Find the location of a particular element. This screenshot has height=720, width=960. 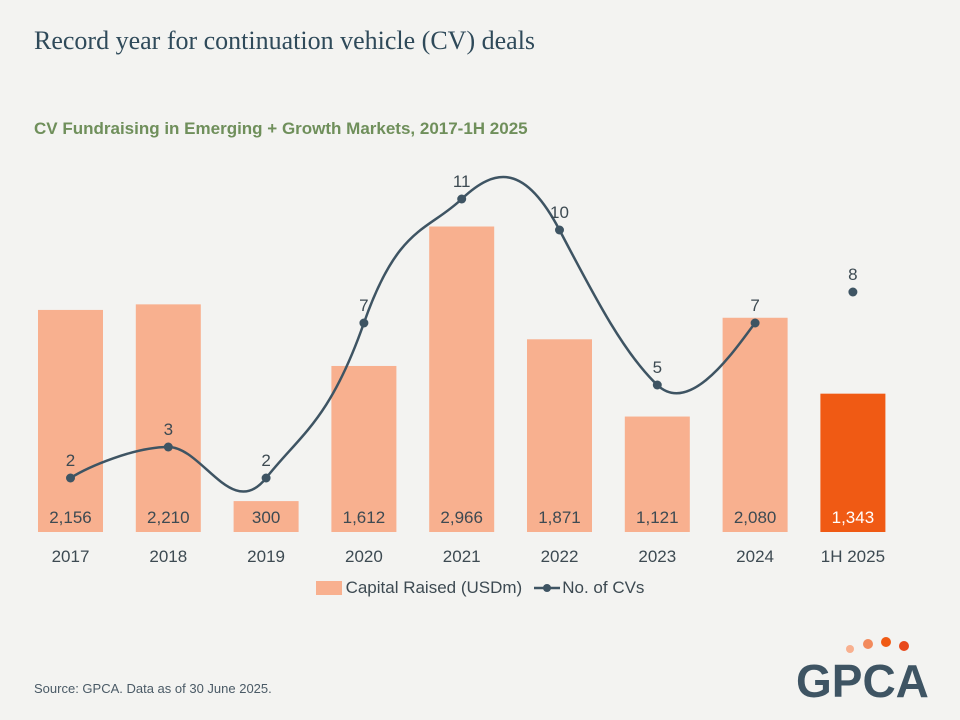

bar-value-label: 1,121 is located at coordinates (657, 517).